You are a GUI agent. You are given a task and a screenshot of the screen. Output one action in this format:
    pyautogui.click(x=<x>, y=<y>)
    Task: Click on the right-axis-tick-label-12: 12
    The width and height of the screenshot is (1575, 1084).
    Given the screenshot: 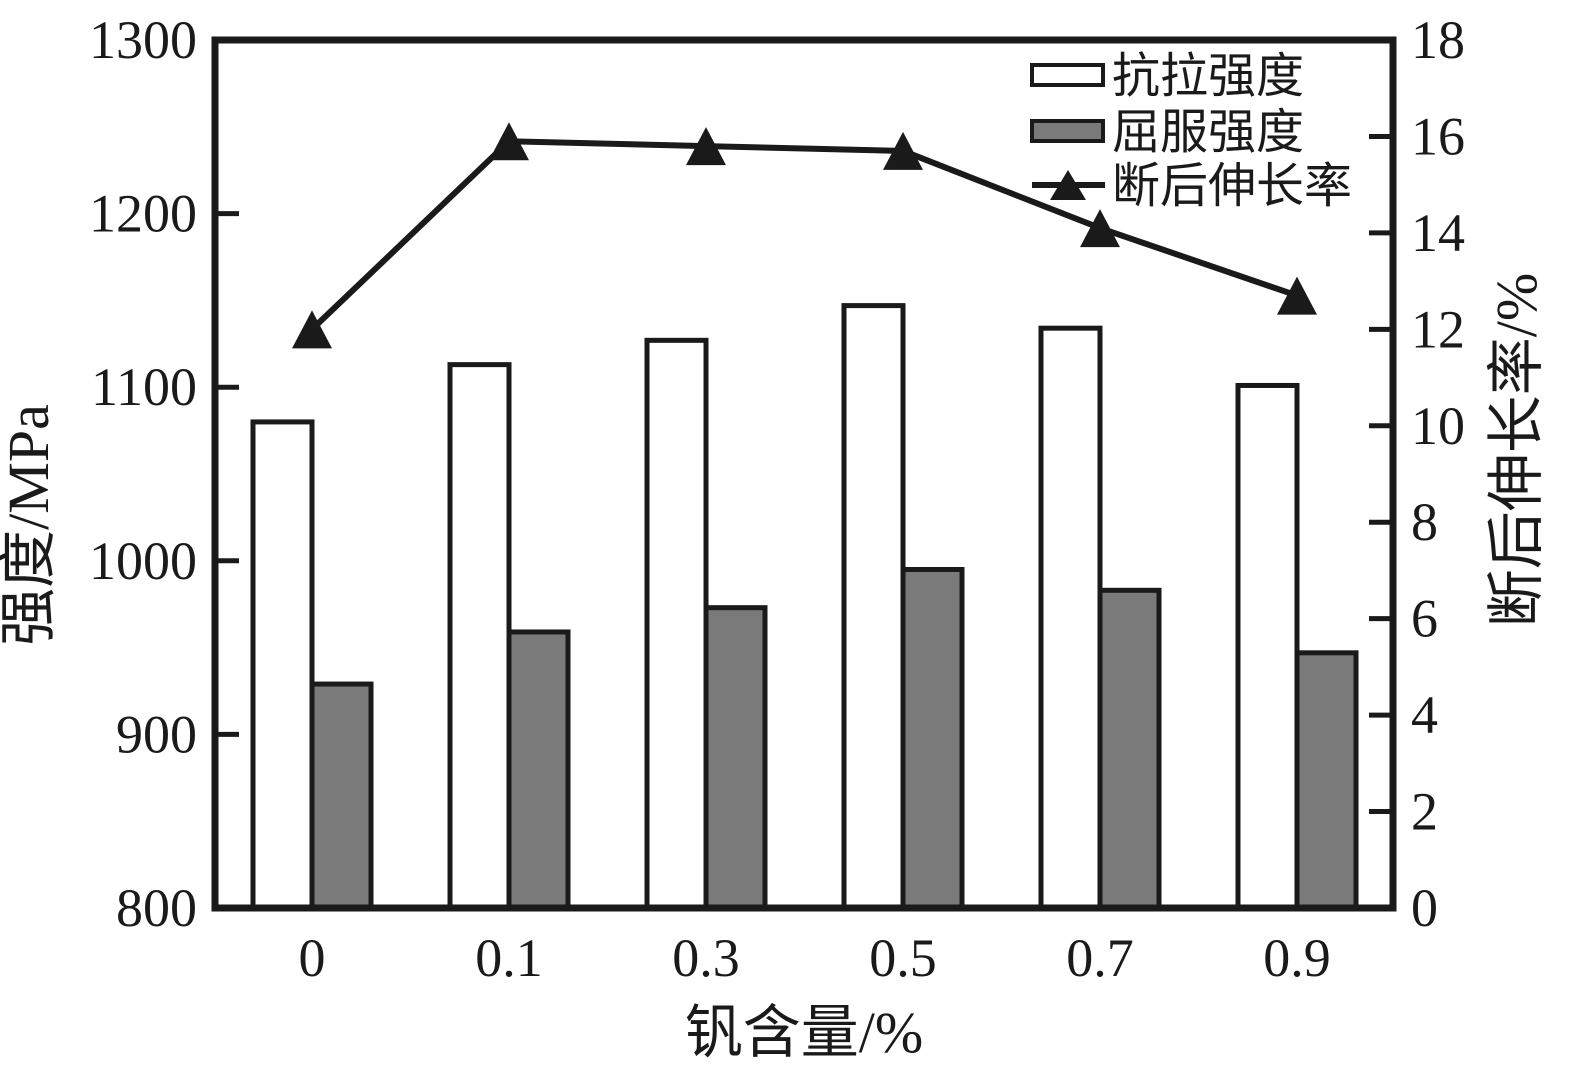 What is the action you would take?
    pyautogui.click(x=1438, y=329)
    